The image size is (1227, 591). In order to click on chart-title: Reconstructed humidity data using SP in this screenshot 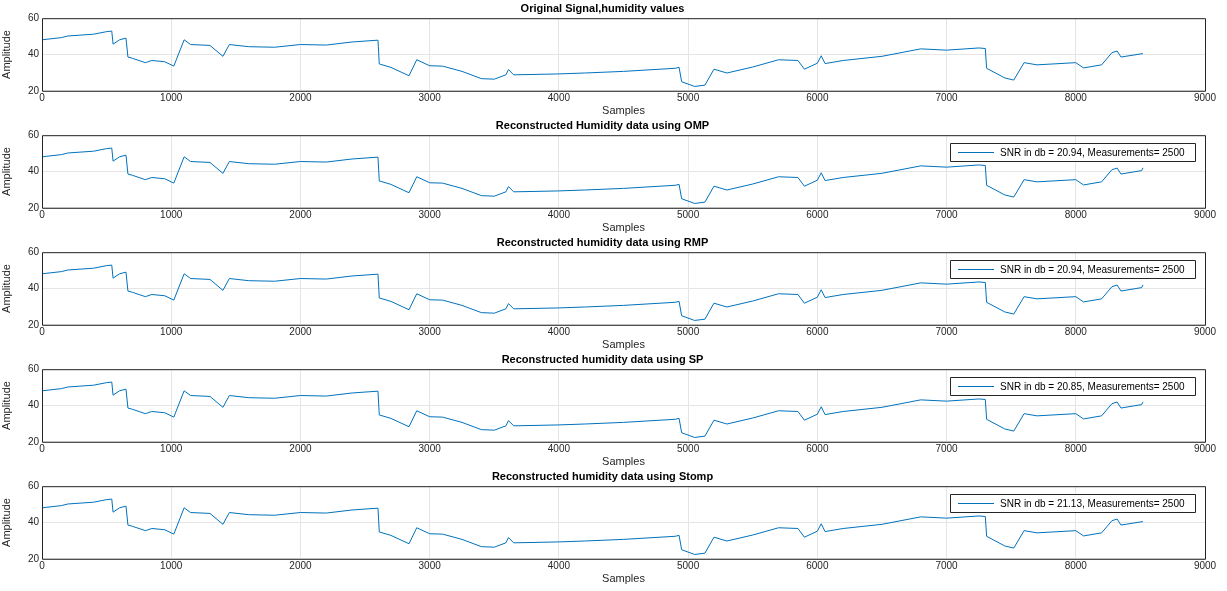, I will do `click(602, 358)`.